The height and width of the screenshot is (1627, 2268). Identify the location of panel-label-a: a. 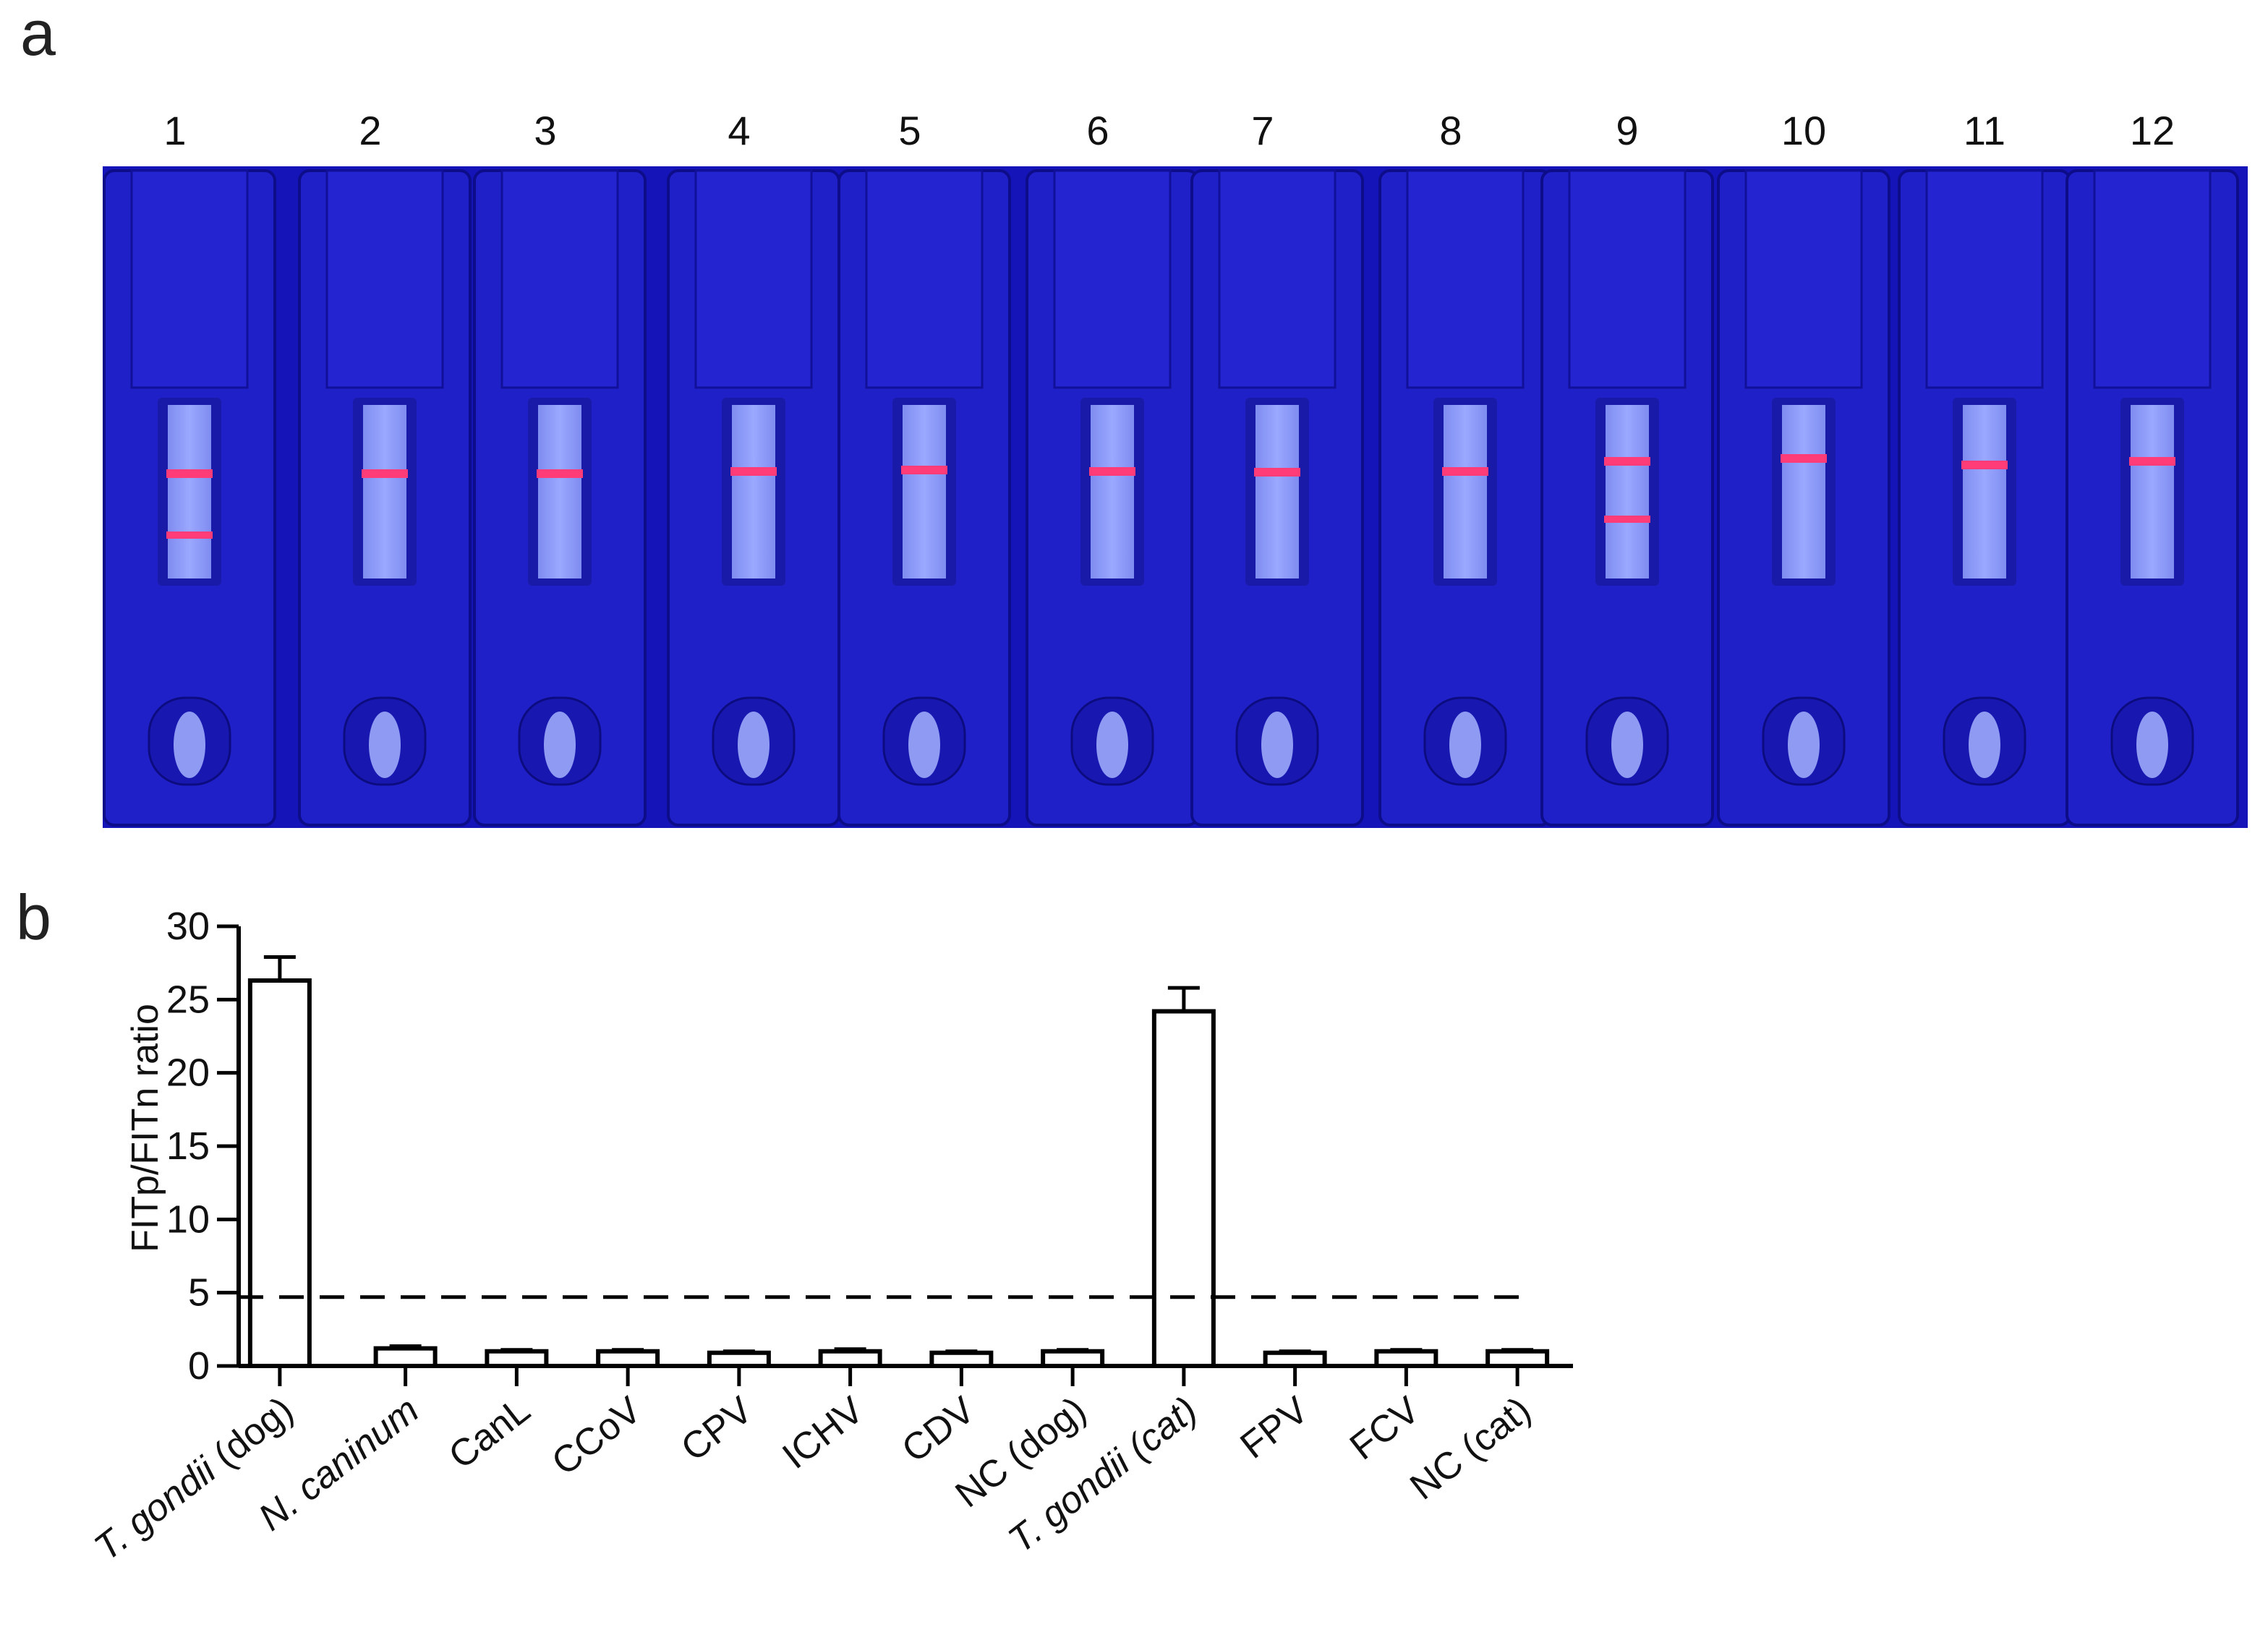
(38, 35).